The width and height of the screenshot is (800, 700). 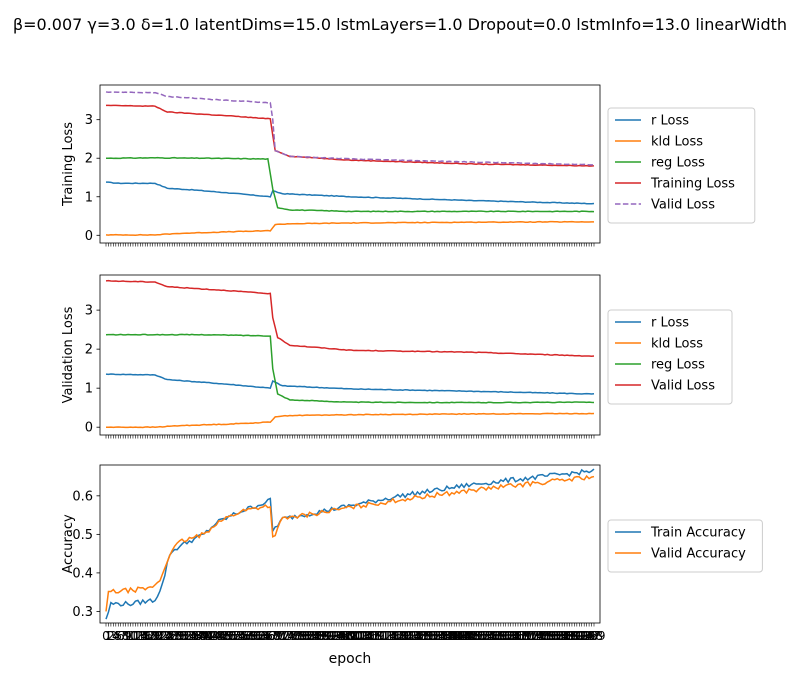 What do you see at coordinates (89, 159) in the screenshot?
I see `y-tick-label: 2` at bounding box center [89, 159].